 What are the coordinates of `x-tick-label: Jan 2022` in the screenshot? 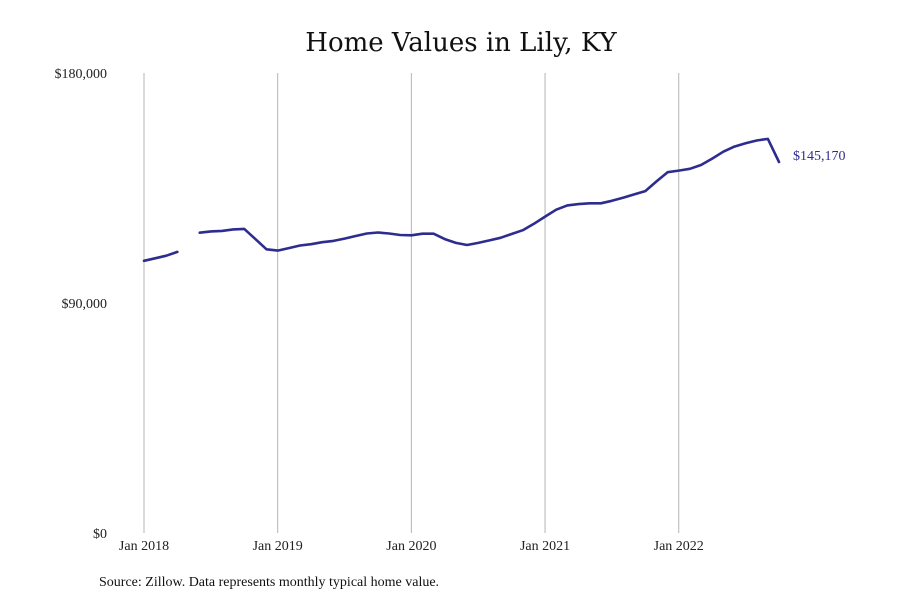 It's located at (679, 546).